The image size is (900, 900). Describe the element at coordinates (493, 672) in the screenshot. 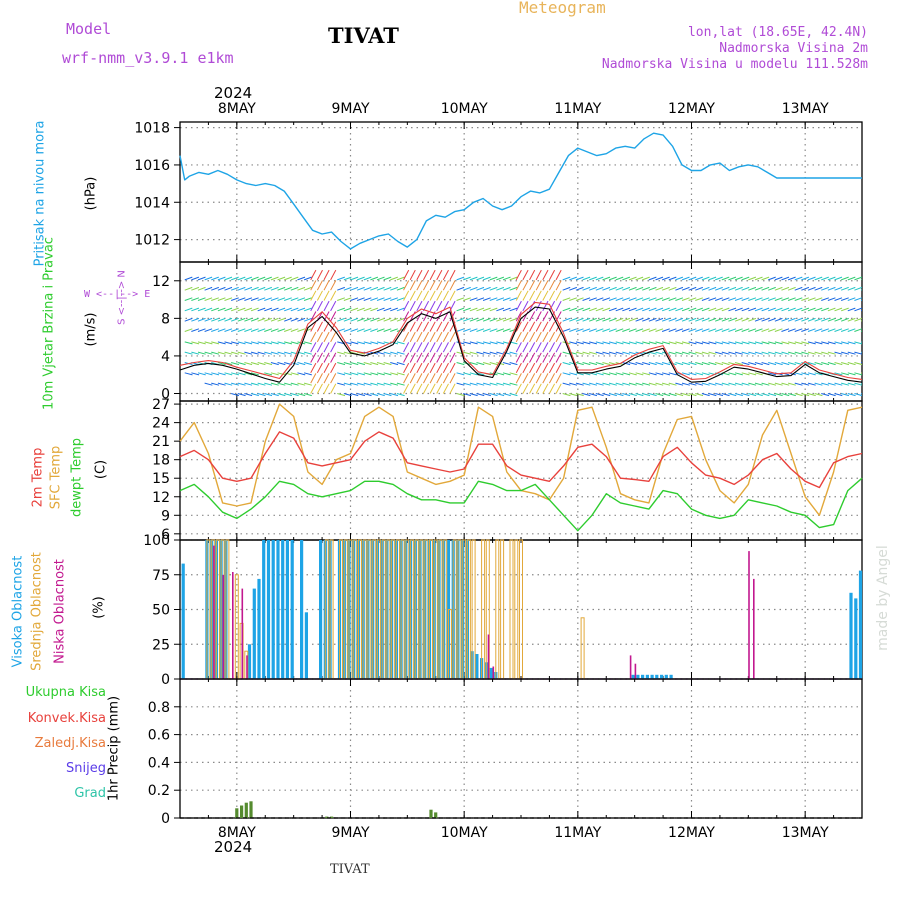

I see `low-cloud-bar` at that location.